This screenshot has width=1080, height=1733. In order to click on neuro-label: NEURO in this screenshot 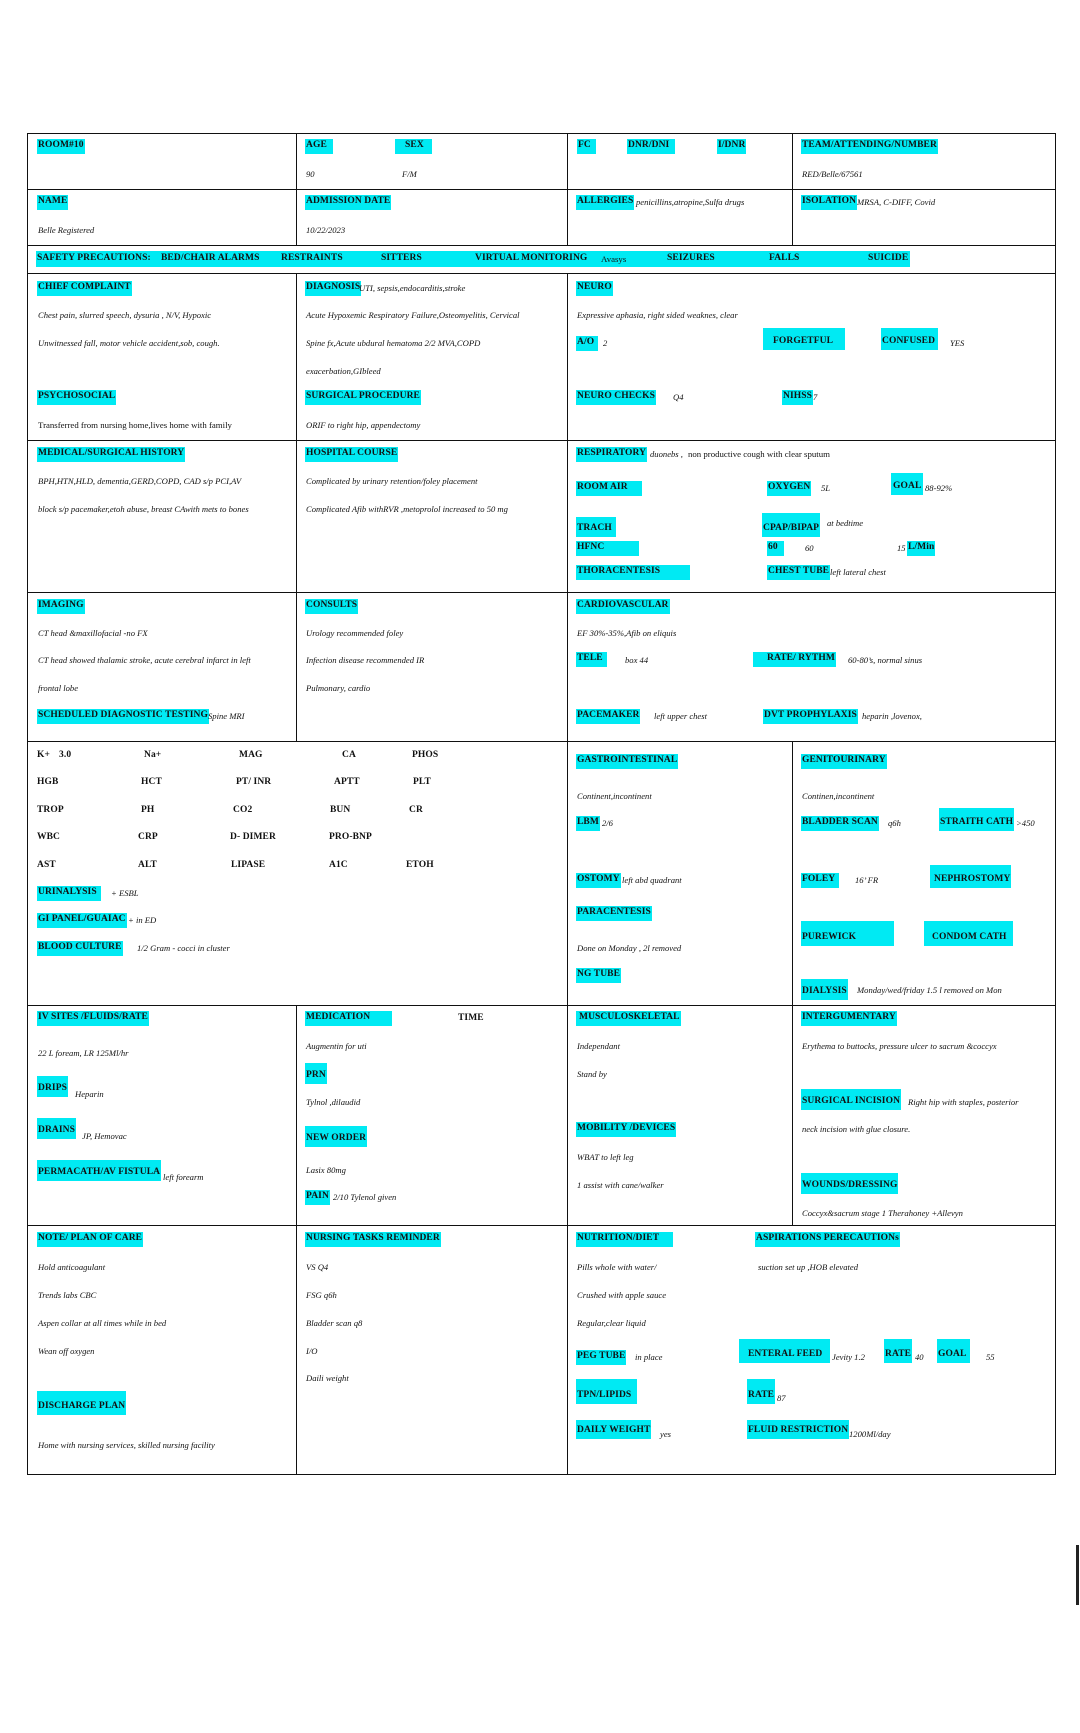, I will do `click(594, 288)`.